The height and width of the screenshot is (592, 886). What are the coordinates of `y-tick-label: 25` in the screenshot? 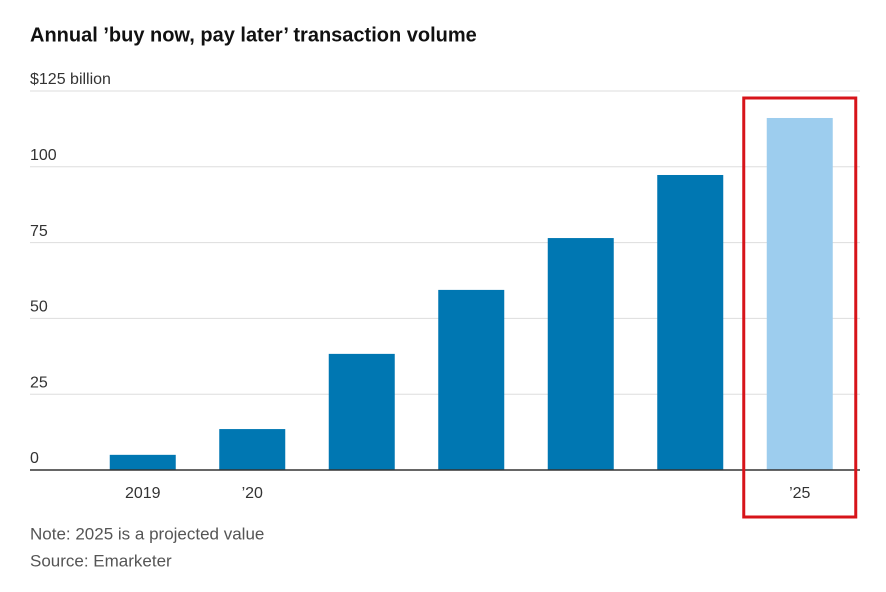 It's located at (39, 382).